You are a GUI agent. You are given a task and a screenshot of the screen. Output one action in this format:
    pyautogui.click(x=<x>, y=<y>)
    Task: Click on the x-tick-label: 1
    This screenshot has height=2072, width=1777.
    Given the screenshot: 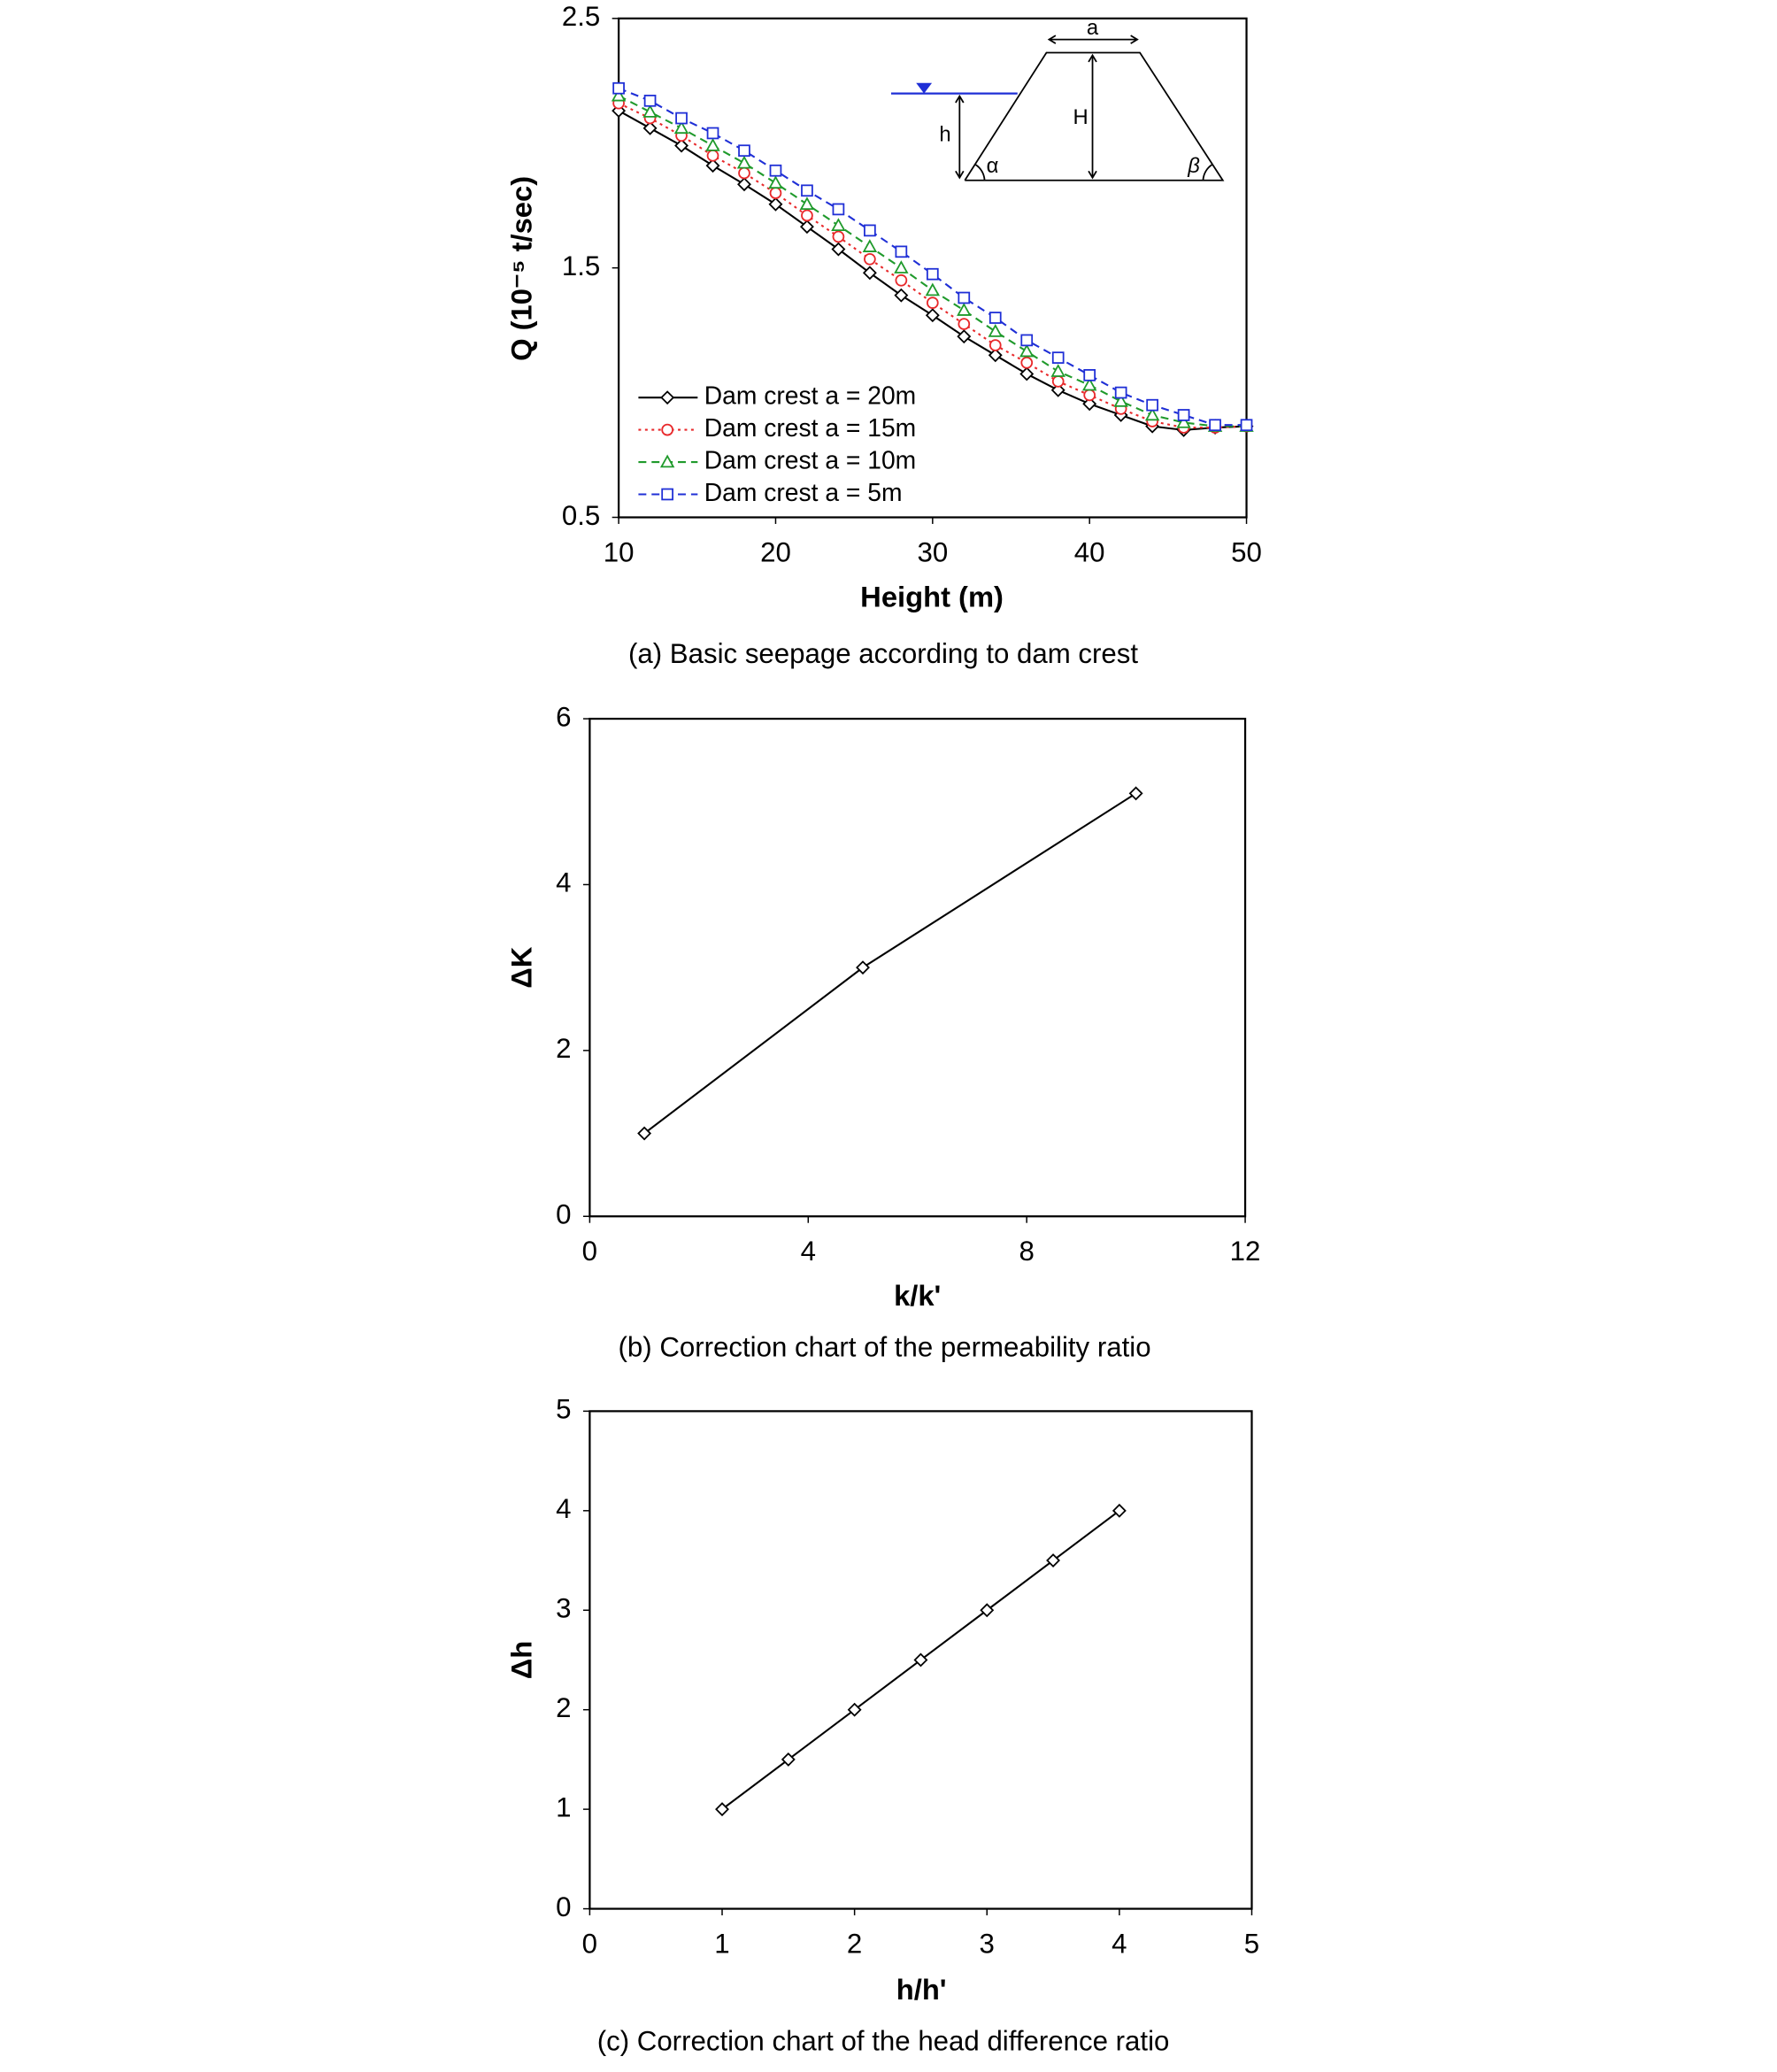 What is the action you would take?
    pyautogui.click(x=721, y=1943)
    